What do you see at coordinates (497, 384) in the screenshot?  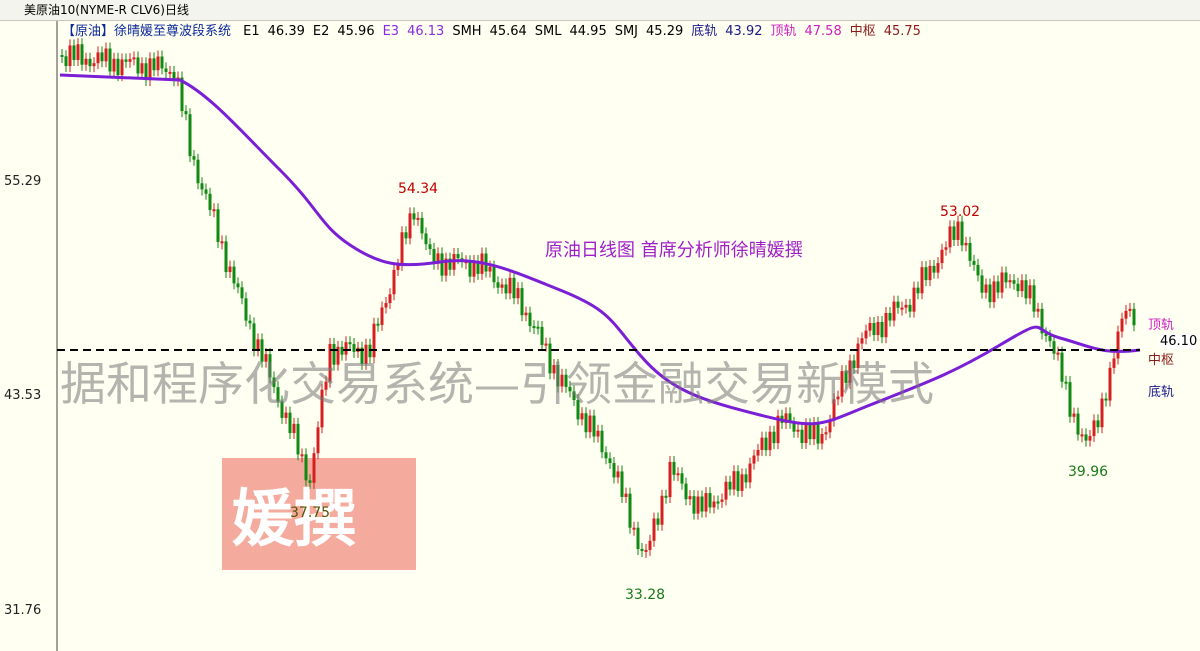 I see `watermark: 据和程序化交易系统—引领金融交易新模式` at bounding box center [497, 384].